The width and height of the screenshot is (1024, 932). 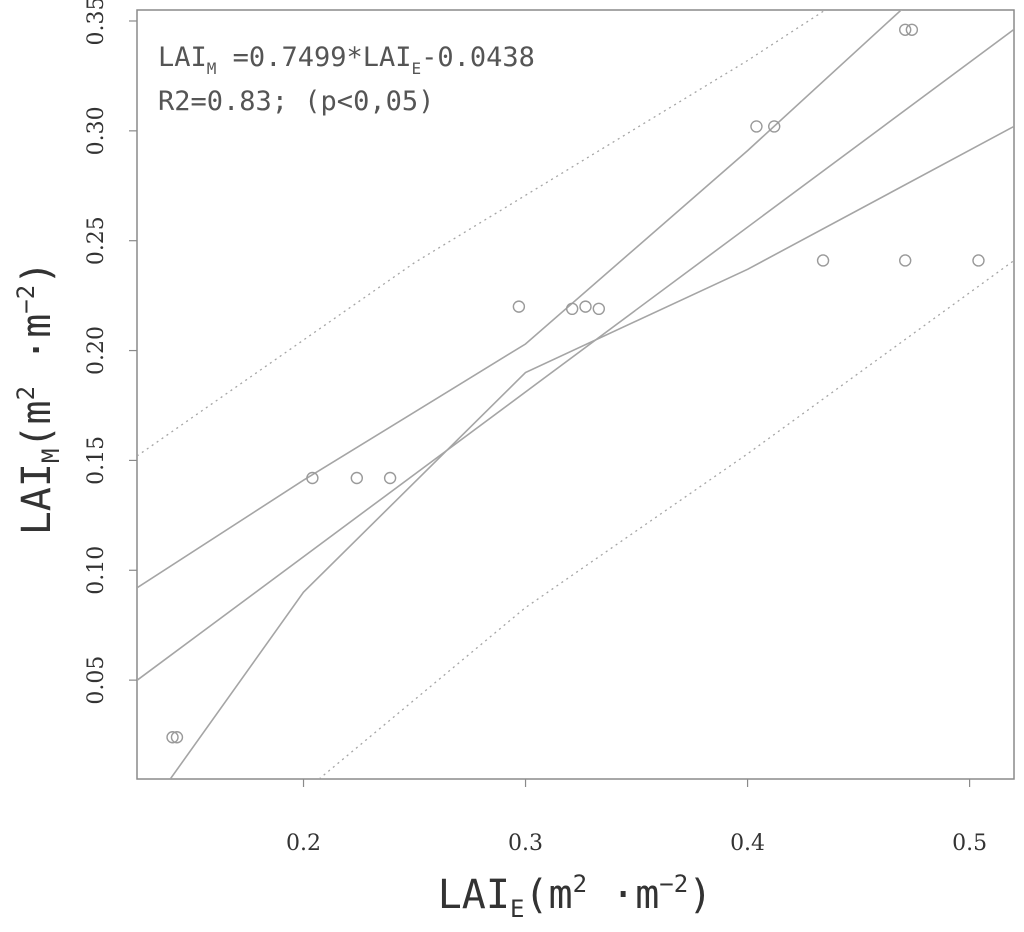 What do you see at coordinates (575, 896) in the screenshot?
I see `x-axis-title: LAIE(m2 ·m−2)` at bounding box center [575, 896].